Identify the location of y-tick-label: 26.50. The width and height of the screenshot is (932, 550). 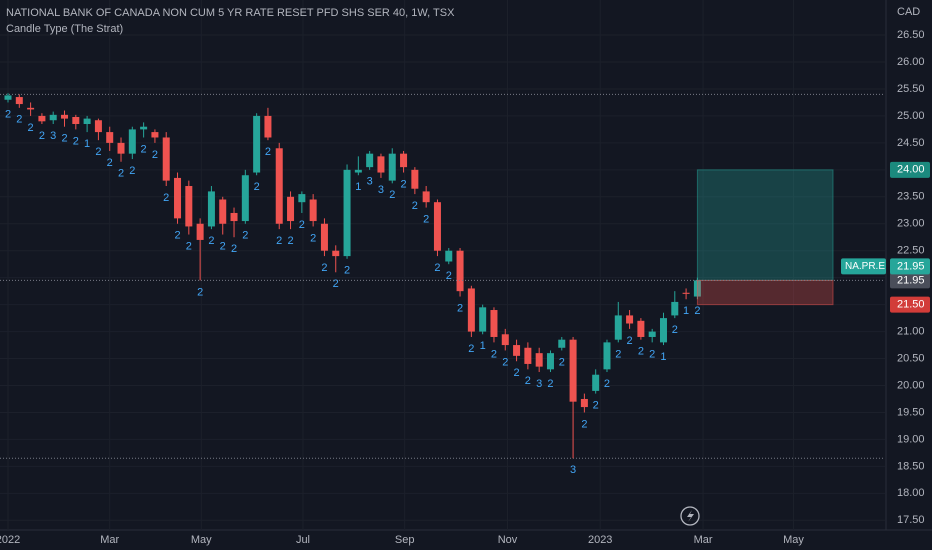
(911, 35).